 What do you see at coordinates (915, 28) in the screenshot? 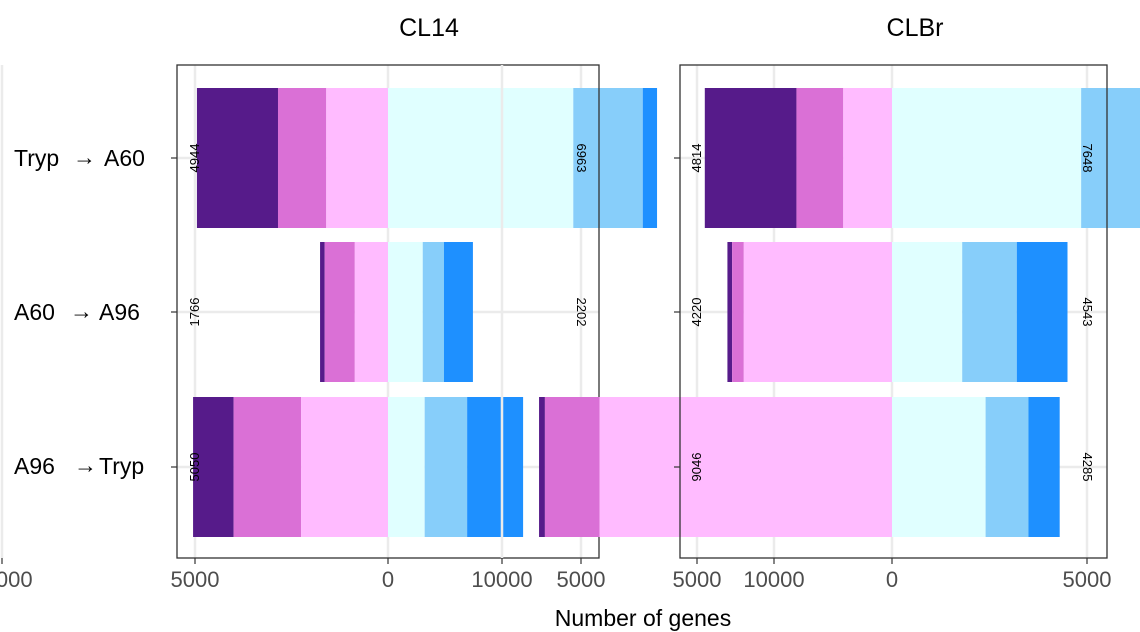
I see `panel-title-clbr: CLBr` at bounding box center [915, 28].